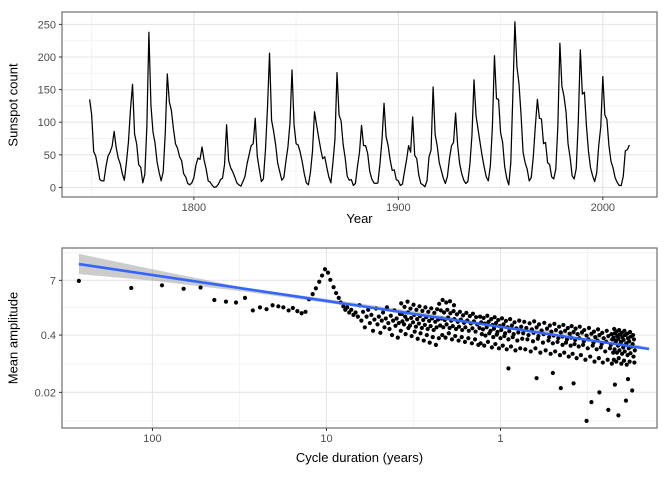  Describe the element at coordinates (359, 218) in the screenshot. I see `top-chart-x-axis-title: Year` at that location.